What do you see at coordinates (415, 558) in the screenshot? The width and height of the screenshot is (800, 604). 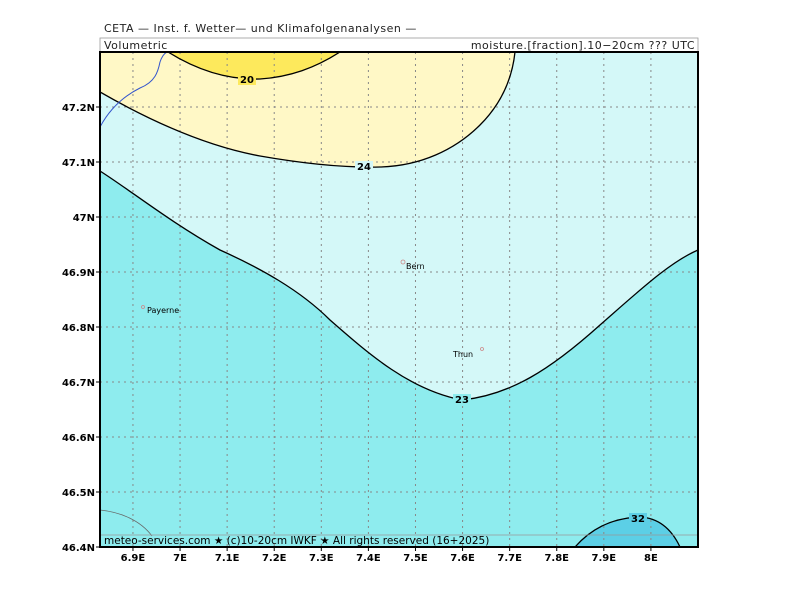 I see `x-tick-label: 7.5E` at bounding box center [415, 558].